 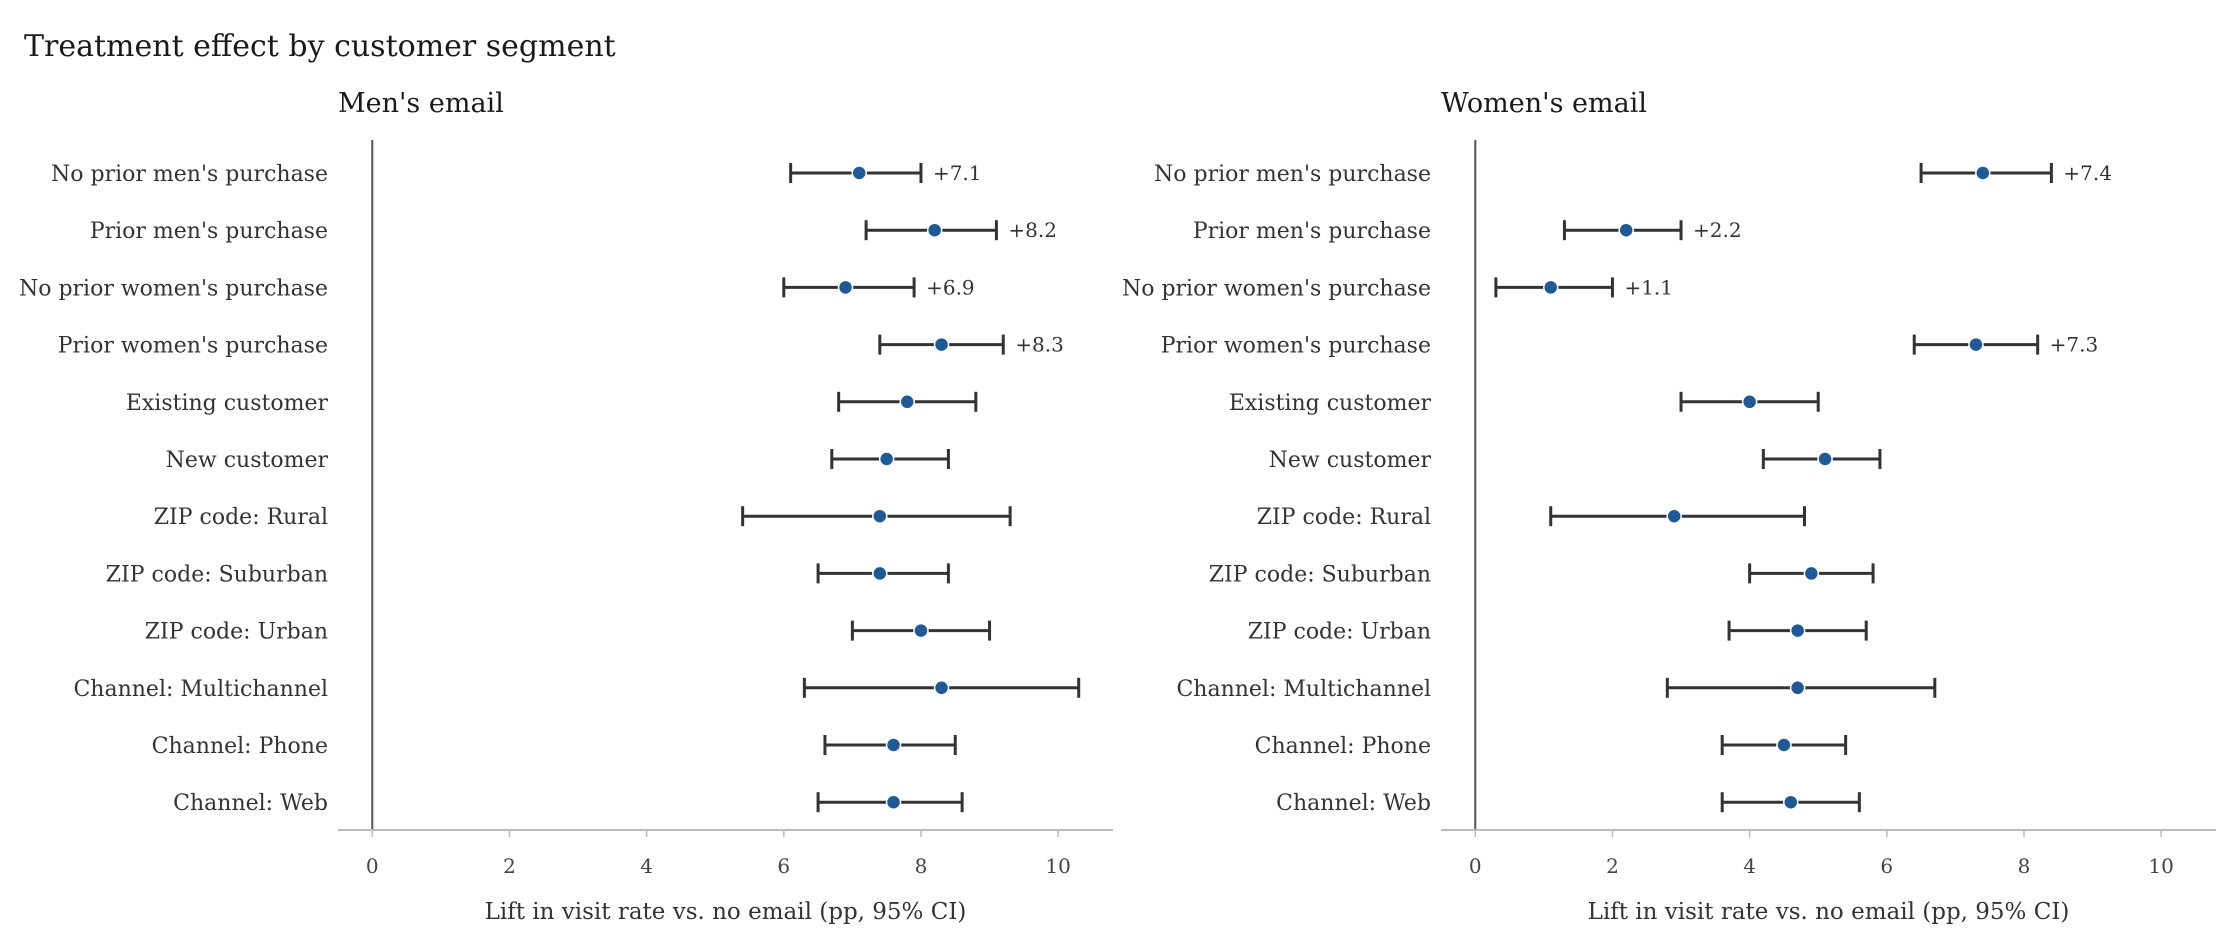 What do you see at coordinates (2087, 173) in the screenshot?
I see `estimate-label: +7.4` at bounding box center [2087, 173].